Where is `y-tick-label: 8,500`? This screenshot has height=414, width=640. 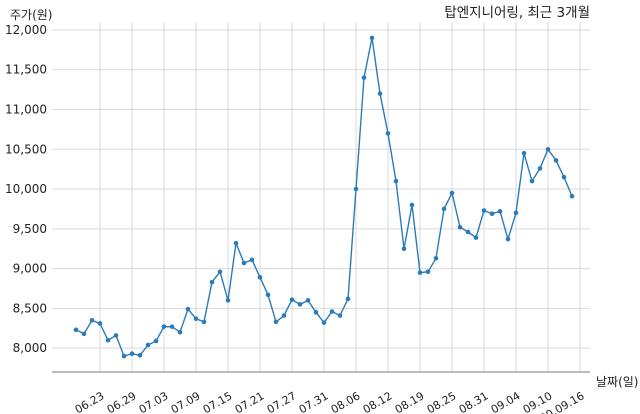 y-tick-label: 8,500 is located at coordinates (30, 308).